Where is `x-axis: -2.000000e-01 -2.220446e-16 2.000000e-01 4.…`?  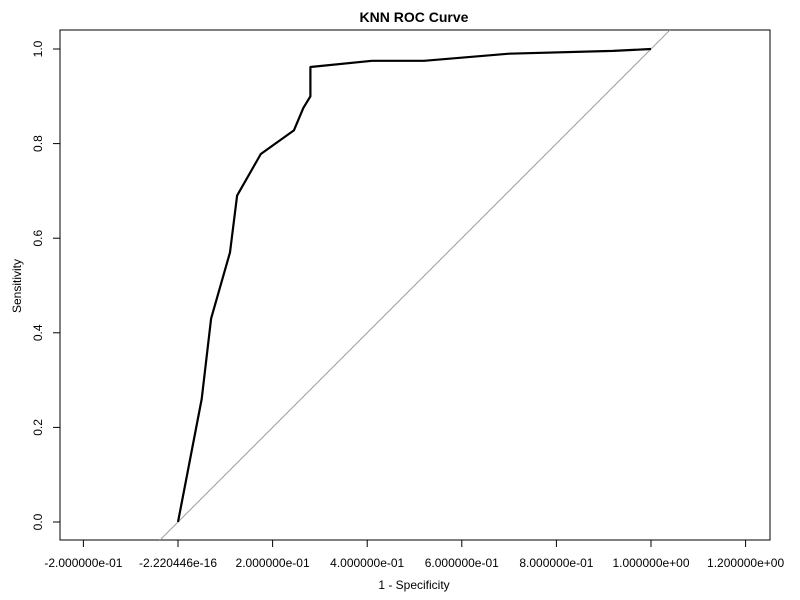 x-axis: -2.000000e-01 -2.220446e-16 2.000000e-01 4.… is located at coordinates (414, 554).